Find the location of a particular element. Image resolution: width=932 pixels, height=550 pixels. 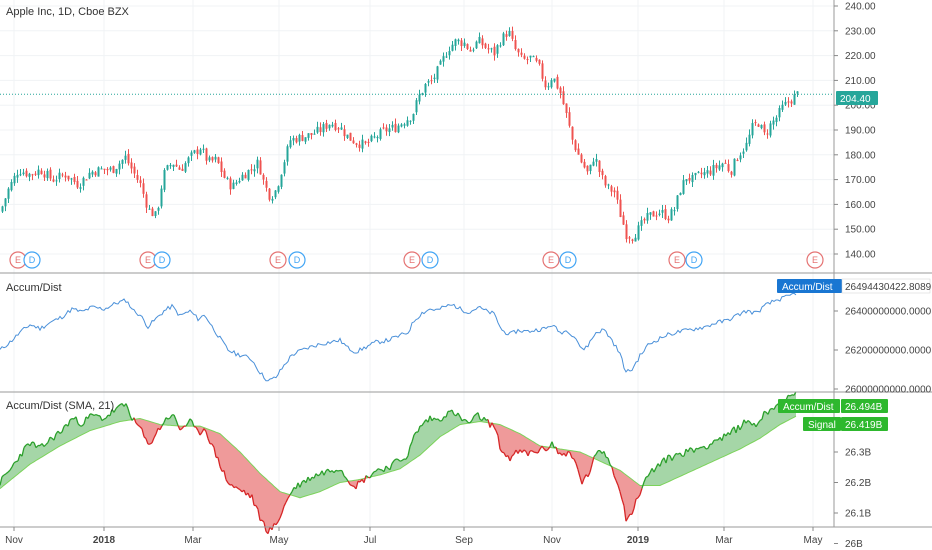

accum-dist-tag: Accum/Dist 26494430422.8089 is located at coordinates (854, 286).